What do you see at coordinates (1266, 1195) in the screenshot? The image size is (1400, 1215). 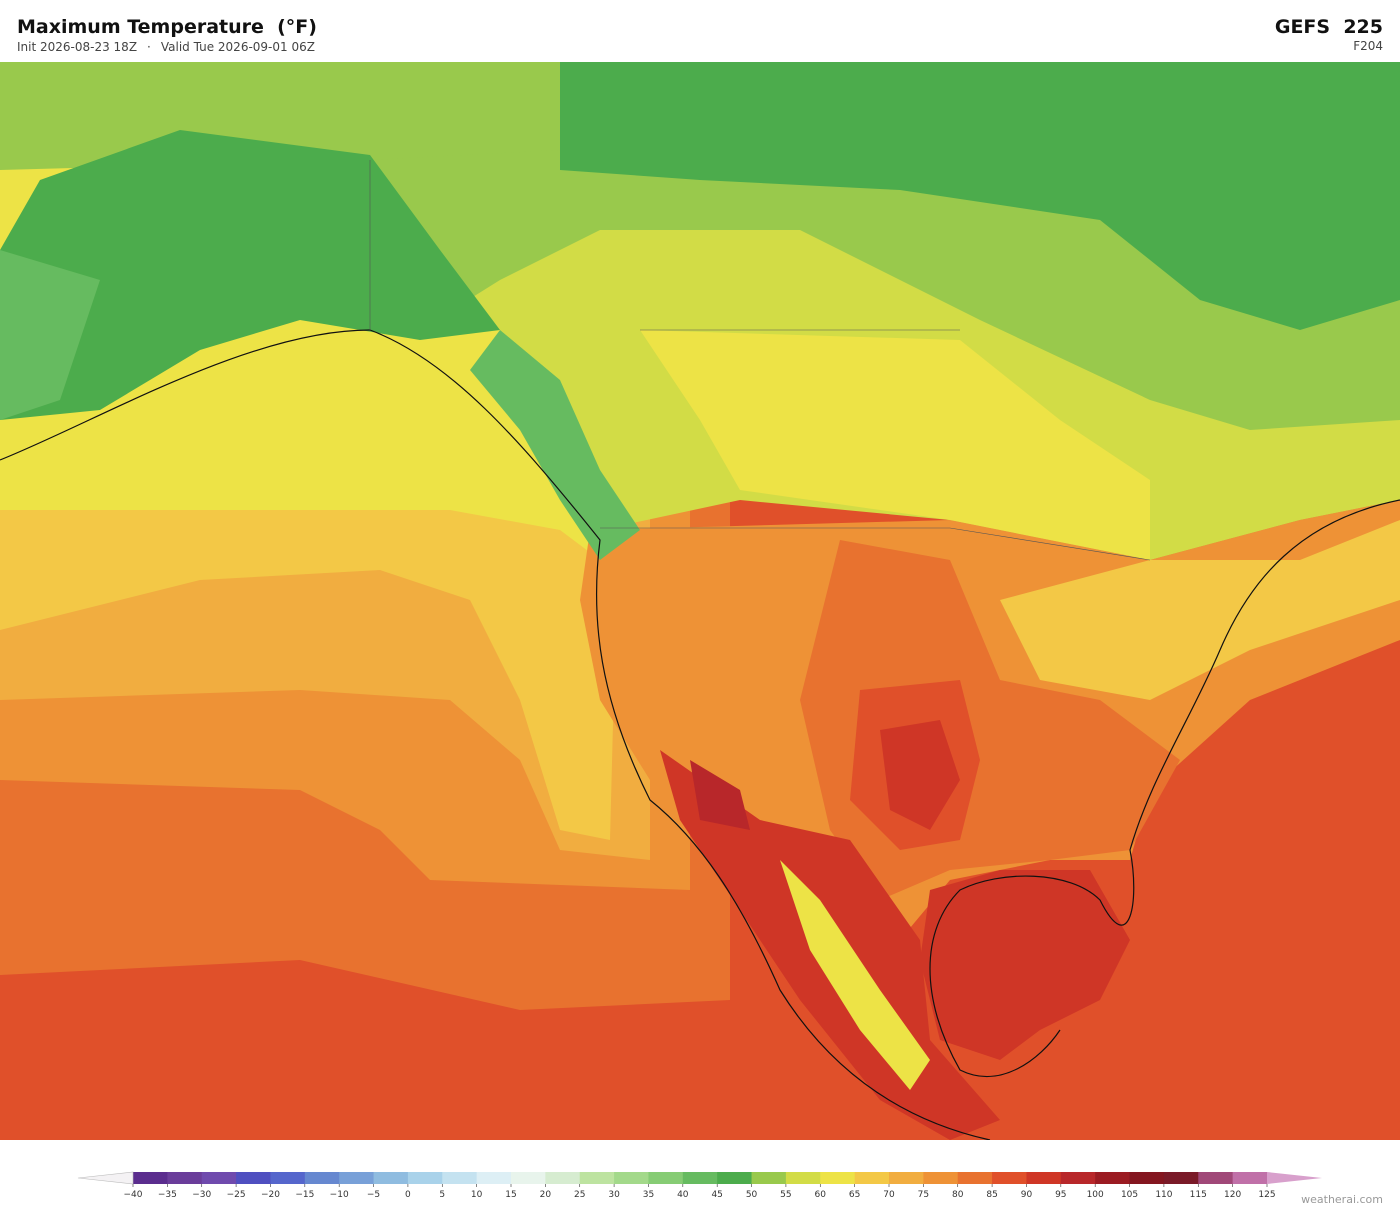 I see `tick-label: 125` at bounding box center [1266, 1195].